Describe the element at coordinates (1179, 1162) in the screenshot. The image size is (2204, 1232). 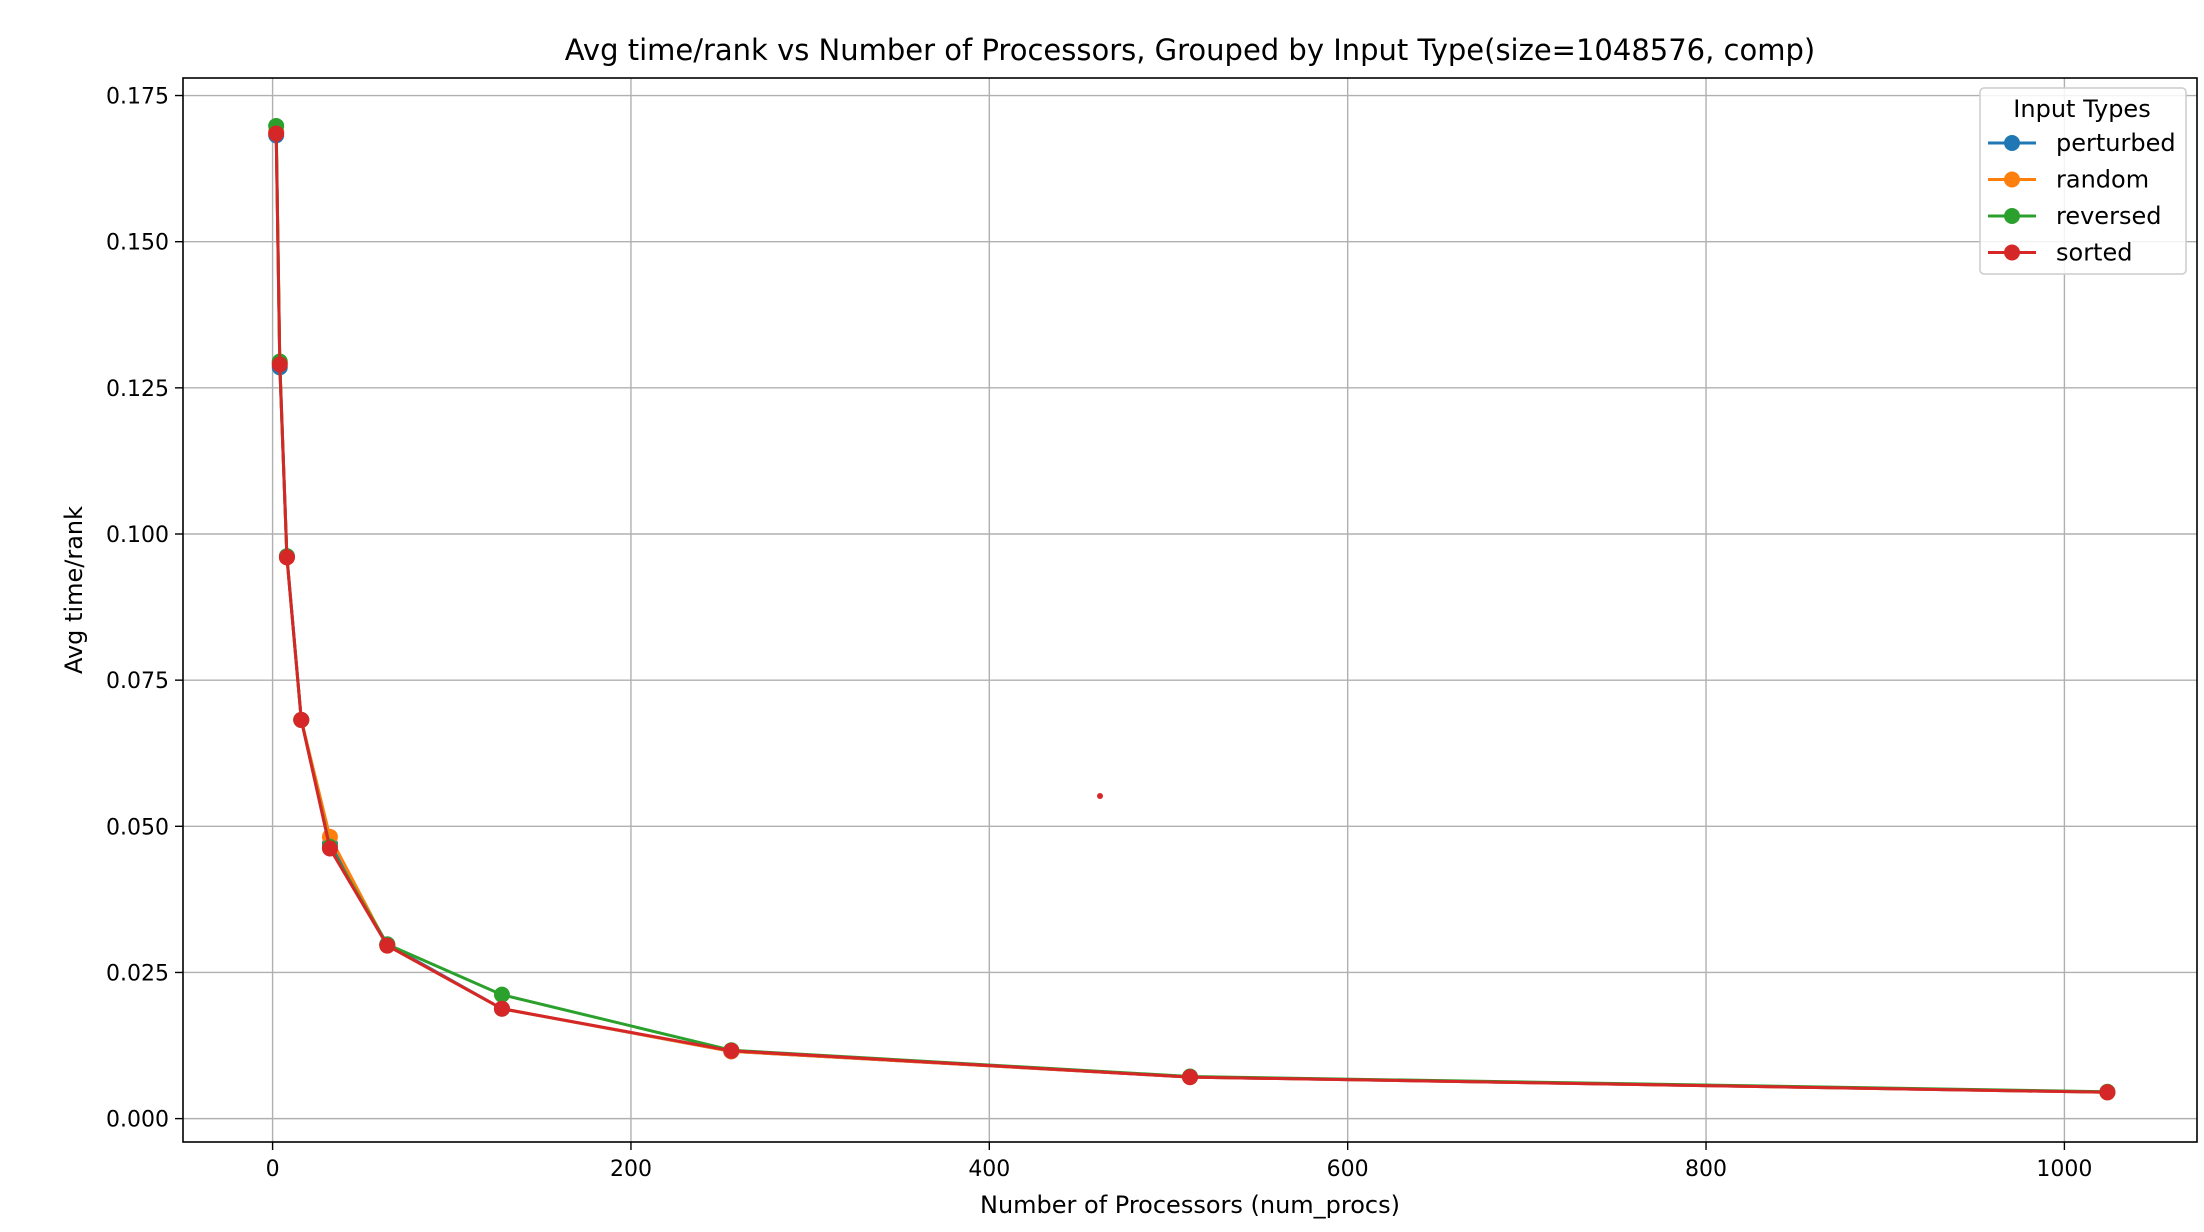
I see `x-axis-ticks: 0 200 400 600 800 1000` at that location.